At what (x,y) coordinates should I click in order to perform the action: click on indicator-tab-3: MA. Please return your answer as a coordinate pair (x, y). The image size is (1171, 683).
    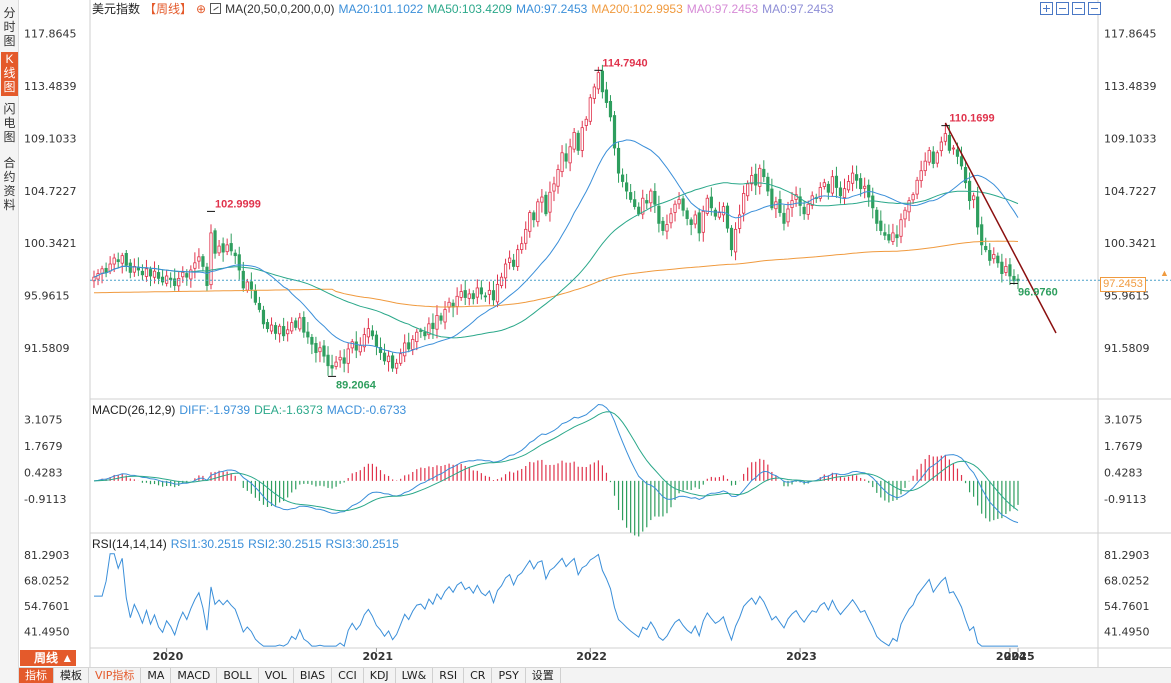
    Looking at the image, I should click on (156, 675).